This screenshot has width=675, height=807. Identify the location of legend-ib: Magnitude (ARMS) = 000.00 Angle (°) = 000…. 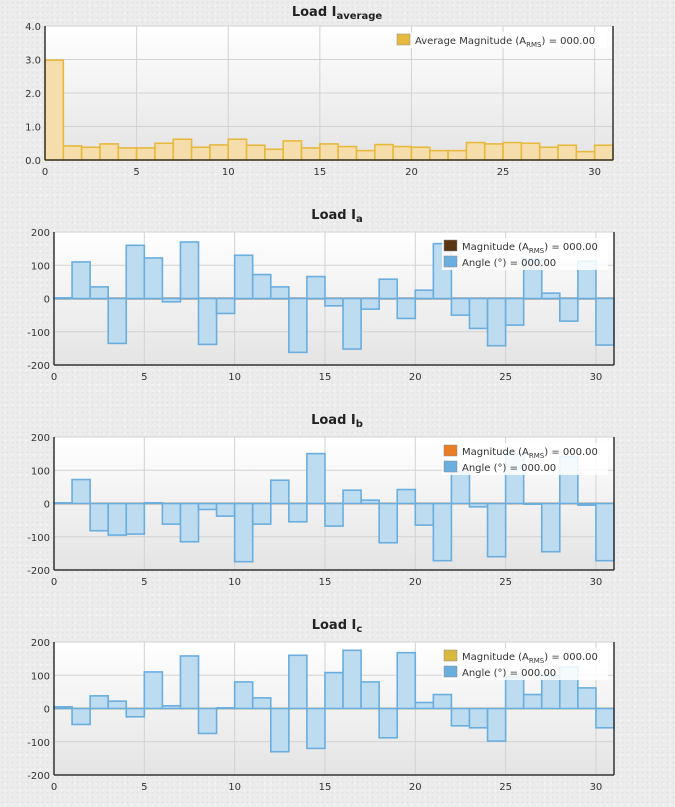
(525, 459).